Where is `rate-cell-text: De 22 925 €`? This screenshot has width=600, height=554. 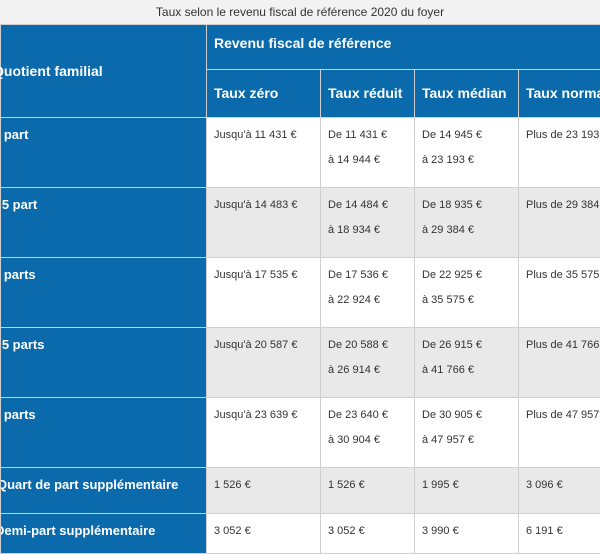
rate-cell-text: De 22 925 € is located at coordinates (470, 275).